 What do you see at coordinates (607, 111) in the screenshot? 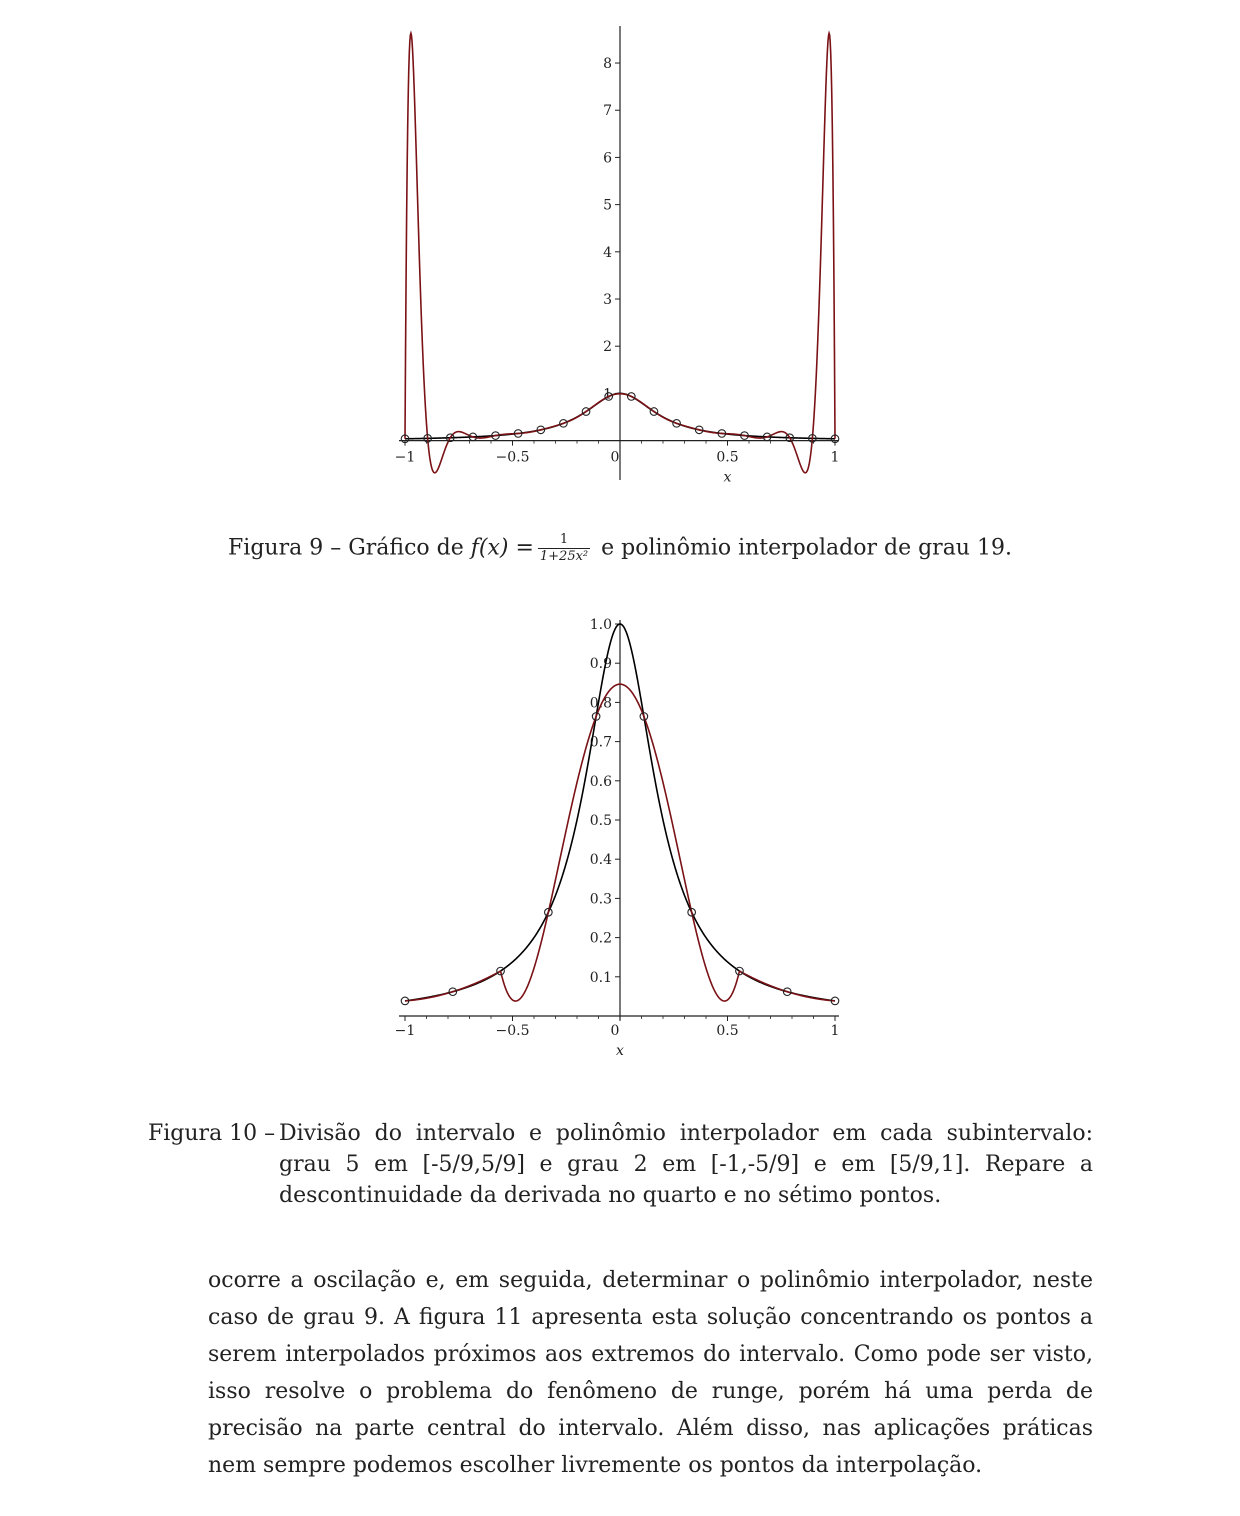
I see `y-tick-label: 7` at bounding box center [607, 111].